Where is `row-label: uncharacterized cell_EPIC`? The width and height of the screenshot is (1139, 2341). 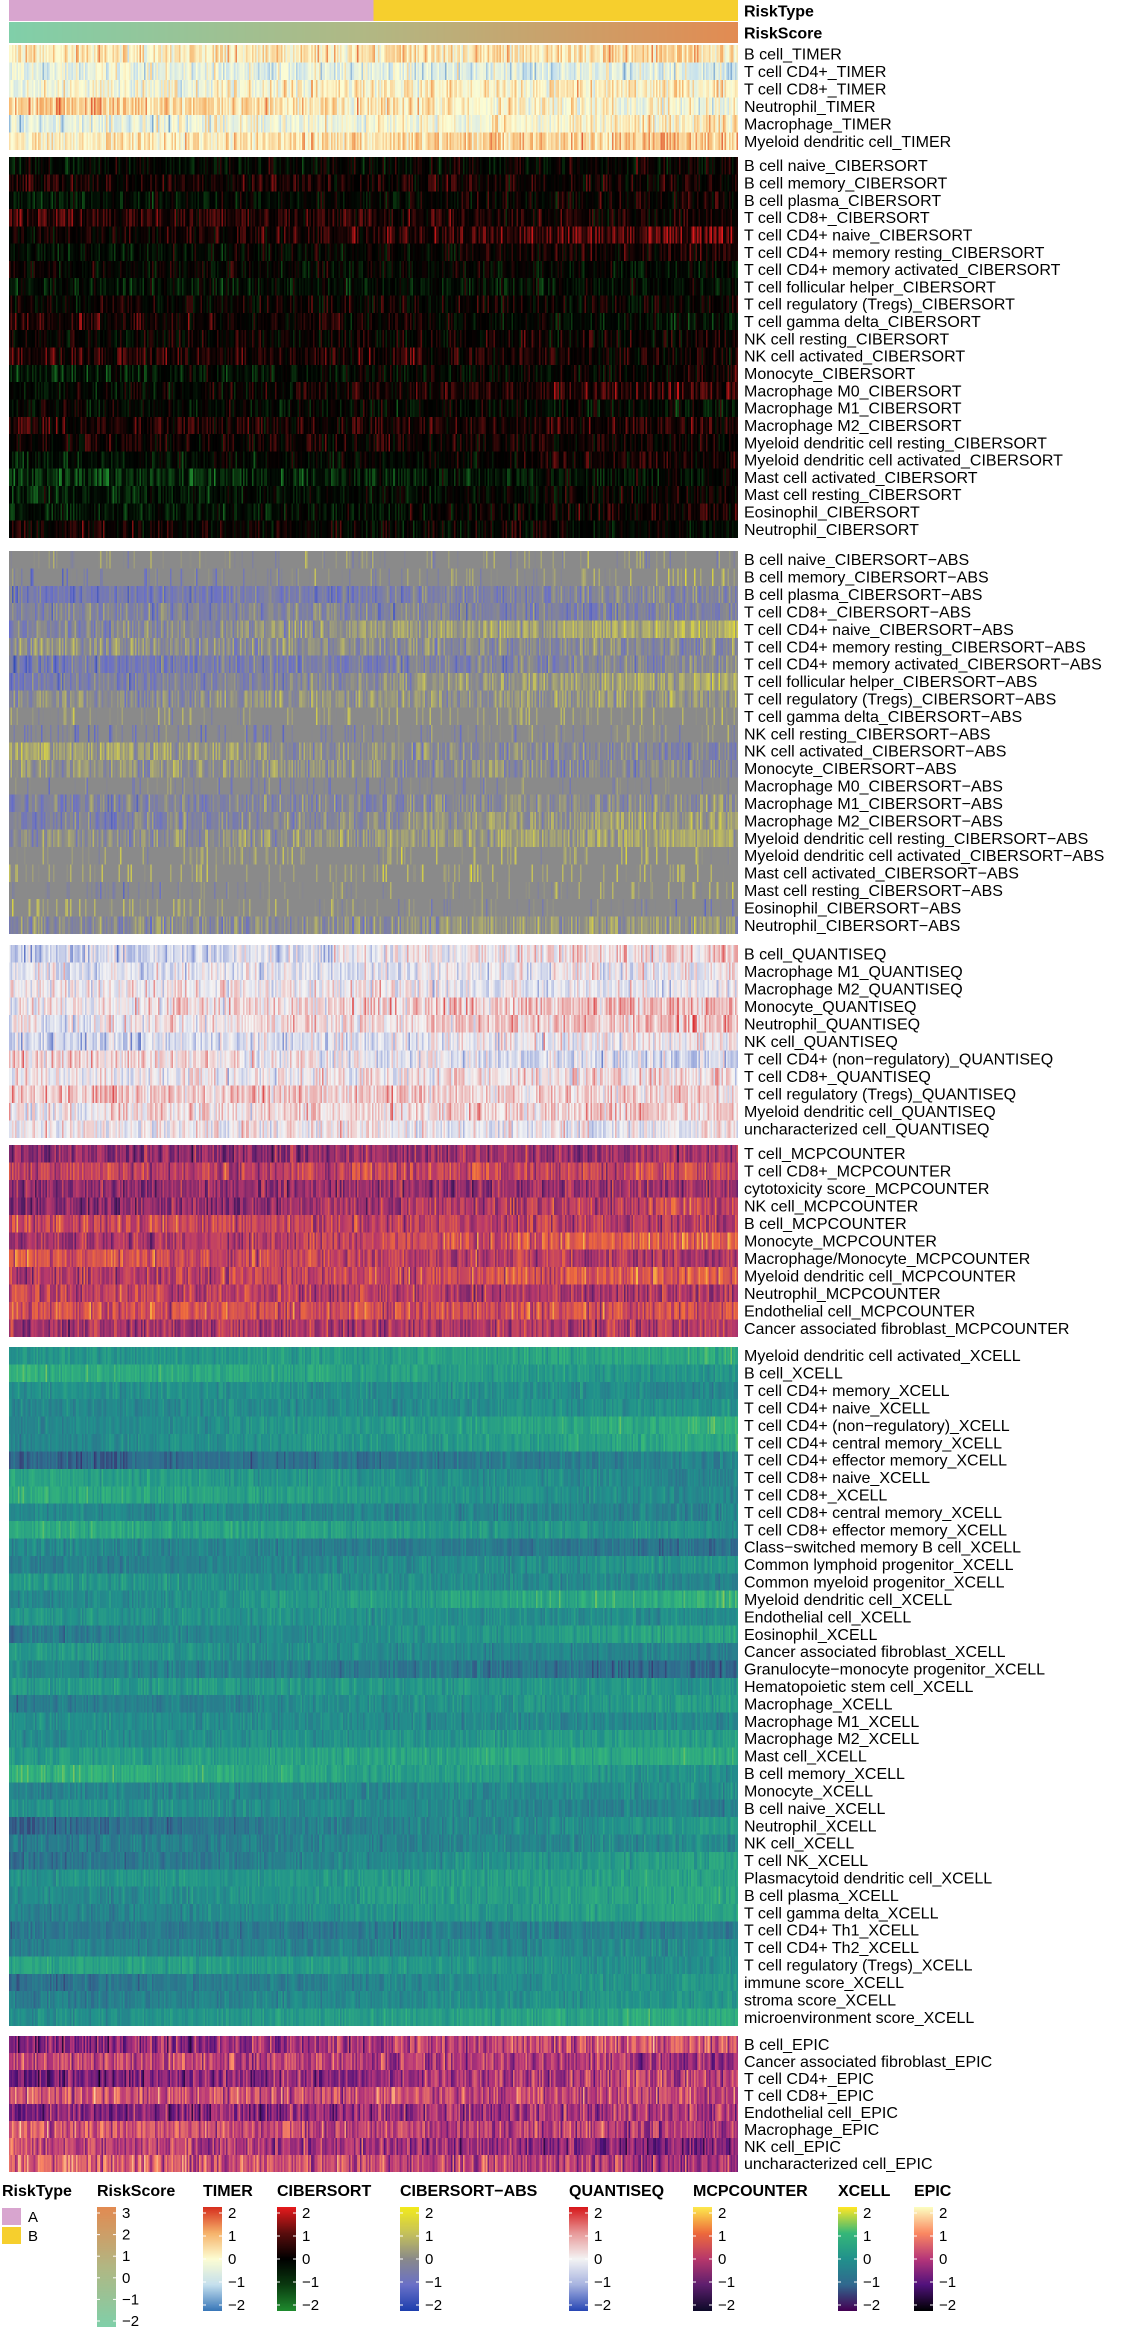 row-label: uncharacterized cell_EPIC is located at coordinates (838, 2164).